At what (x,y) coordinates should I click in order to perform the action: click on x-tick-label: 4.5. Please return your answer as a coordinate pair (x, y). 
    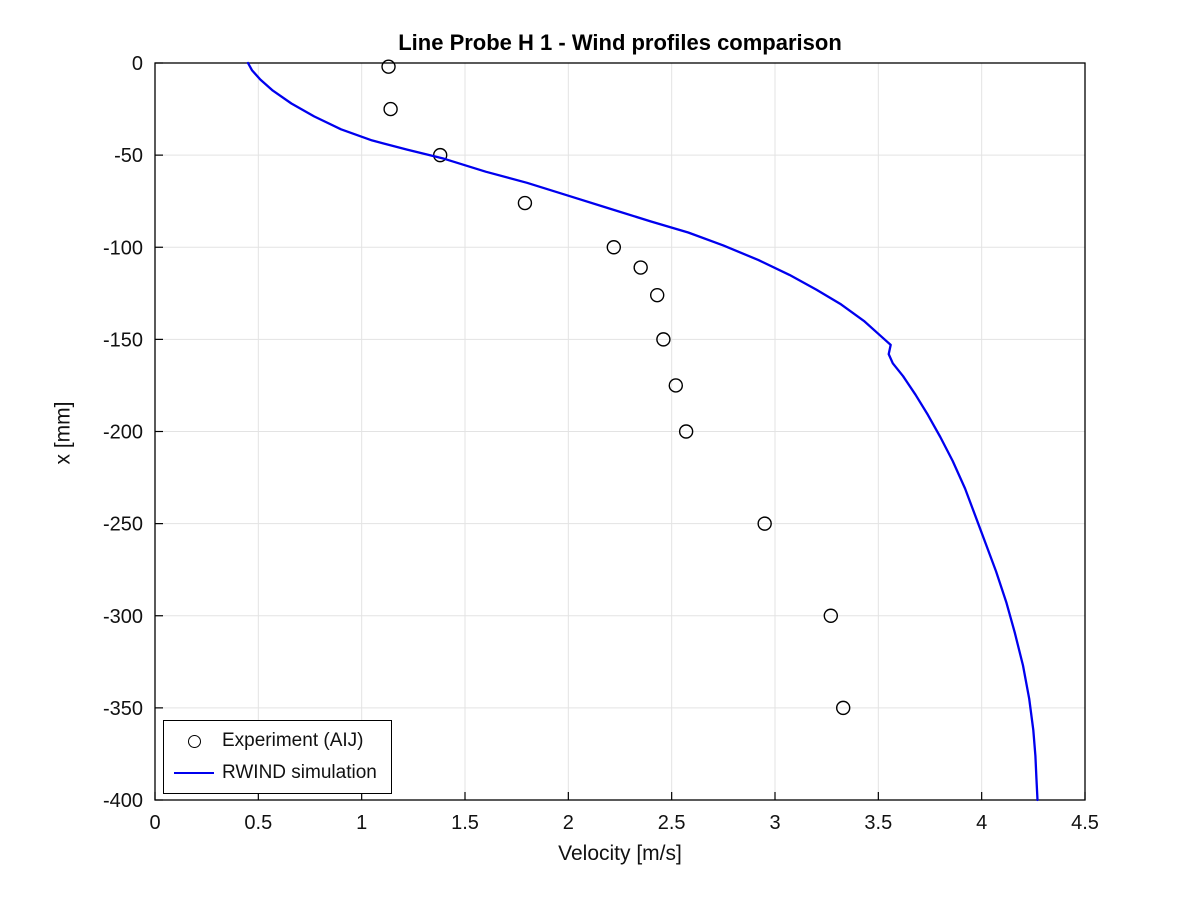
    Looking at the image, I should click on (1085, 823).